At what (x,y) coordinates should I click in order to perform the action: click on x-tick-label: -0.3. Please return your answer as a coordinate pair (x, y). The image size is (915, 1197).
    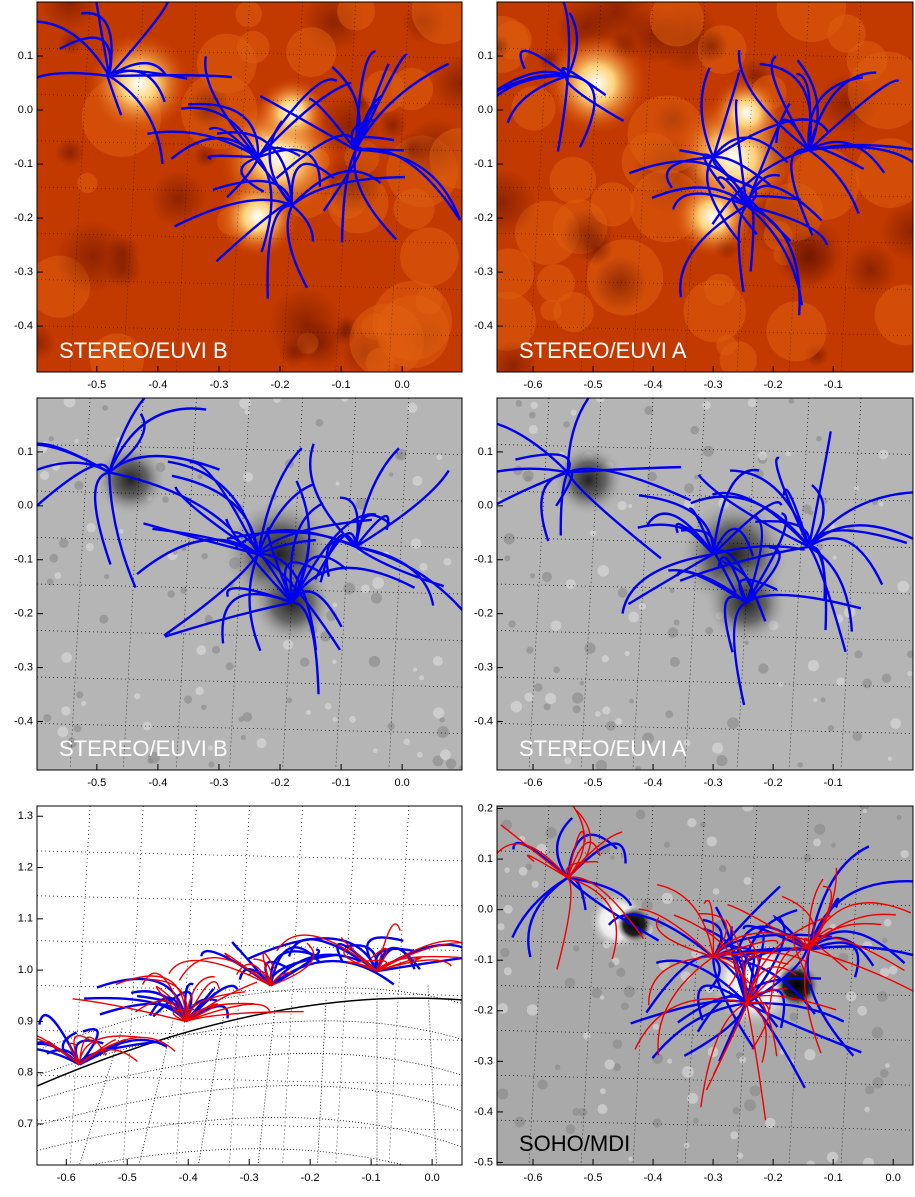
    Looking at the image, I should click on (249, 1178).